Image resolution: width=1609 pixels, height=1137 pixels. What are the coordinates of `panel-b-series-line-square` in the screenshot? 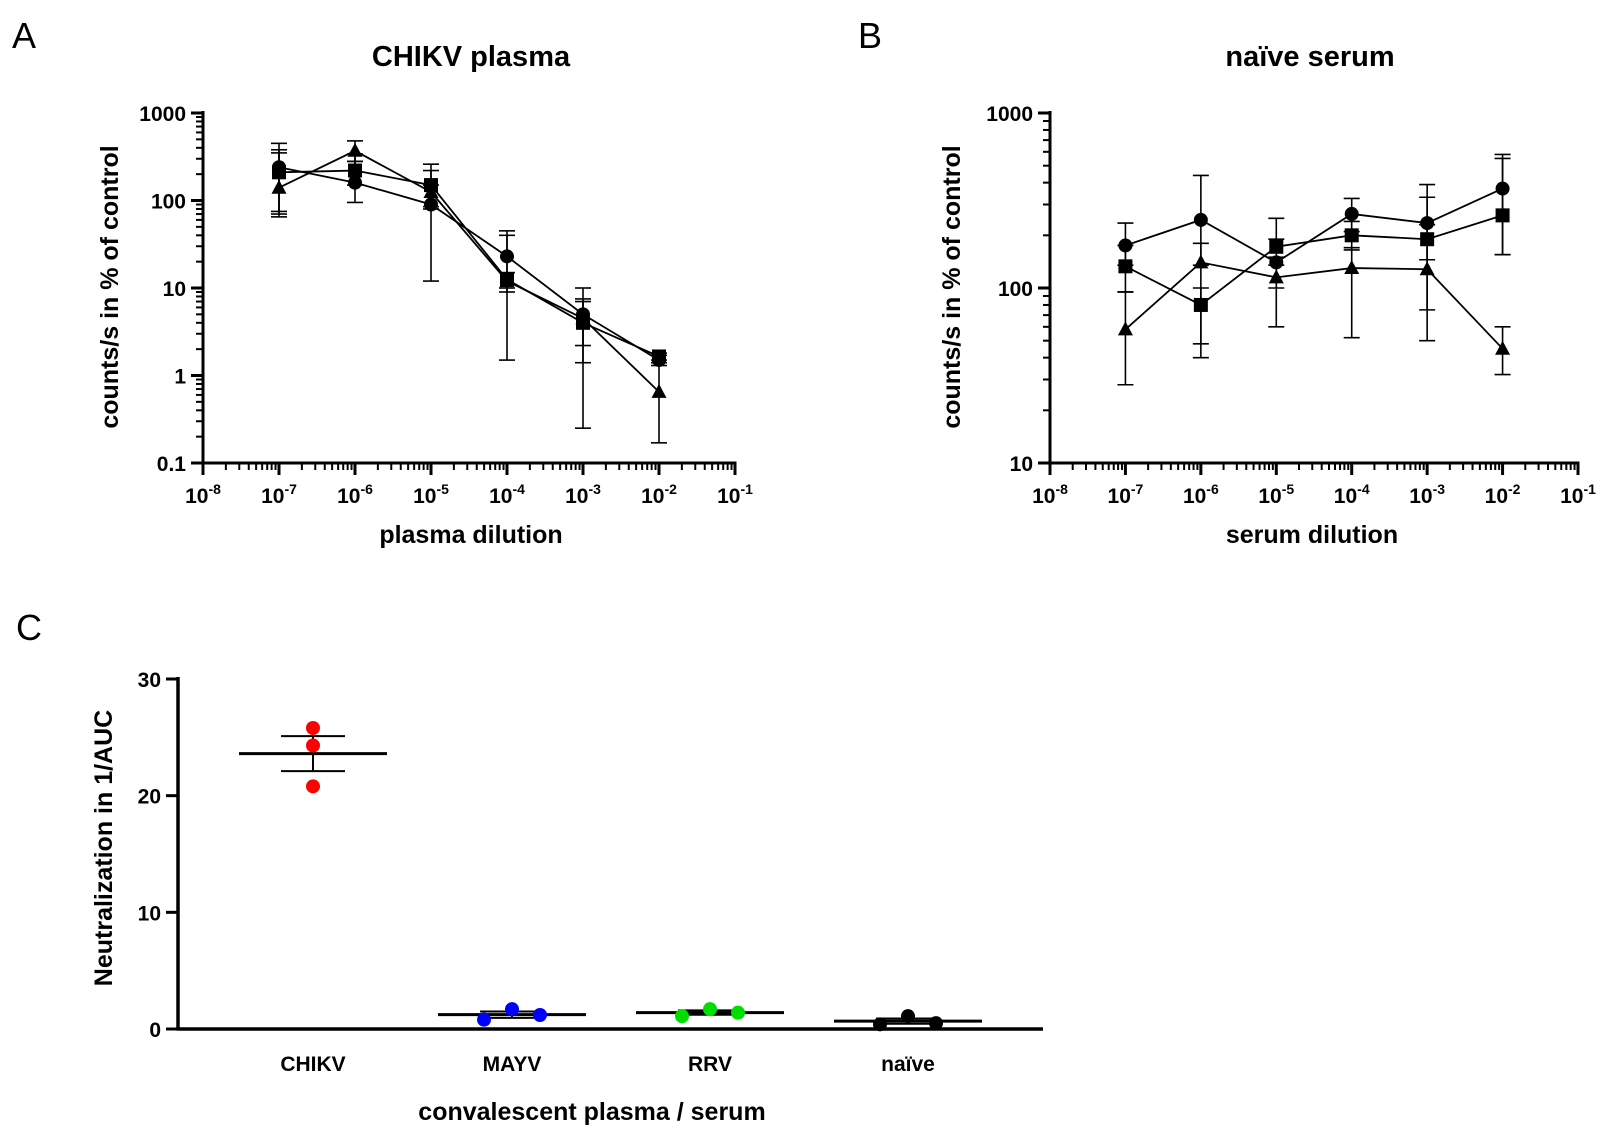 It's located at (1314, 260).